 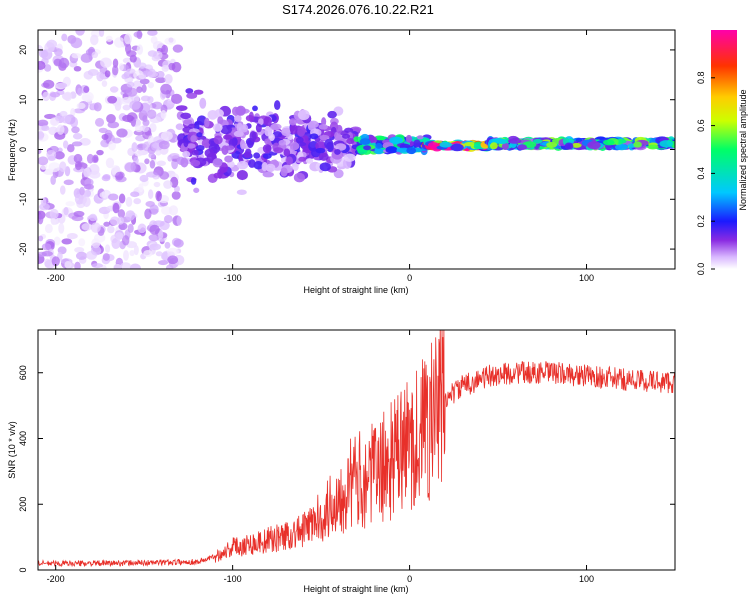 What do you see at coordinates (701, 78) in the screenshot?
I see `colorbar-tick-label: 0.8` at bounding box center [701, 78].